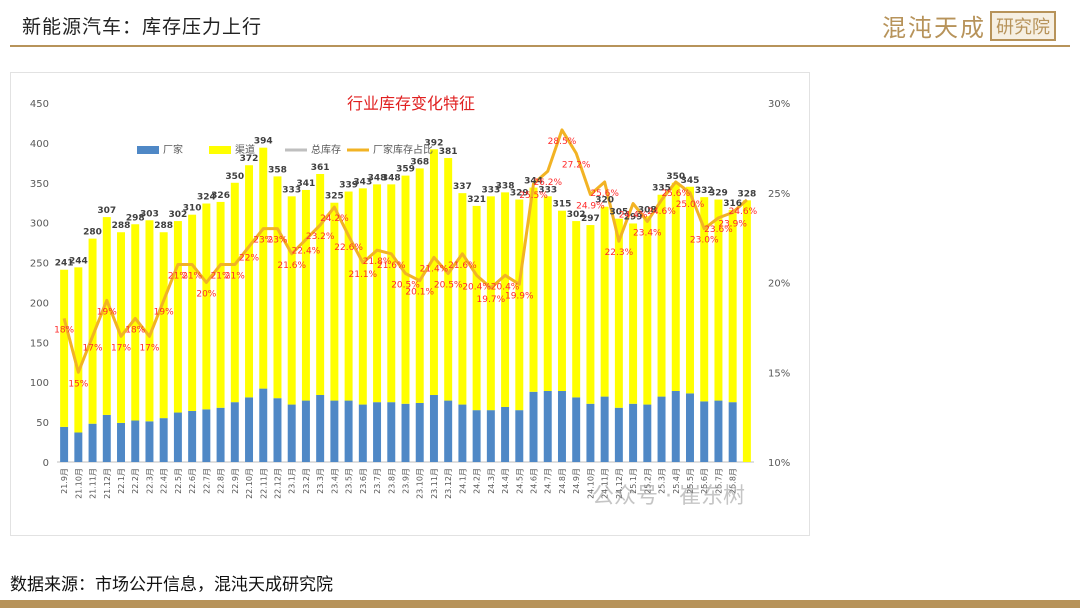  What do you see at coordinates (377, 178) in the screenshot?
I see `total-value-label: 348` at bounding box center [377, 178].